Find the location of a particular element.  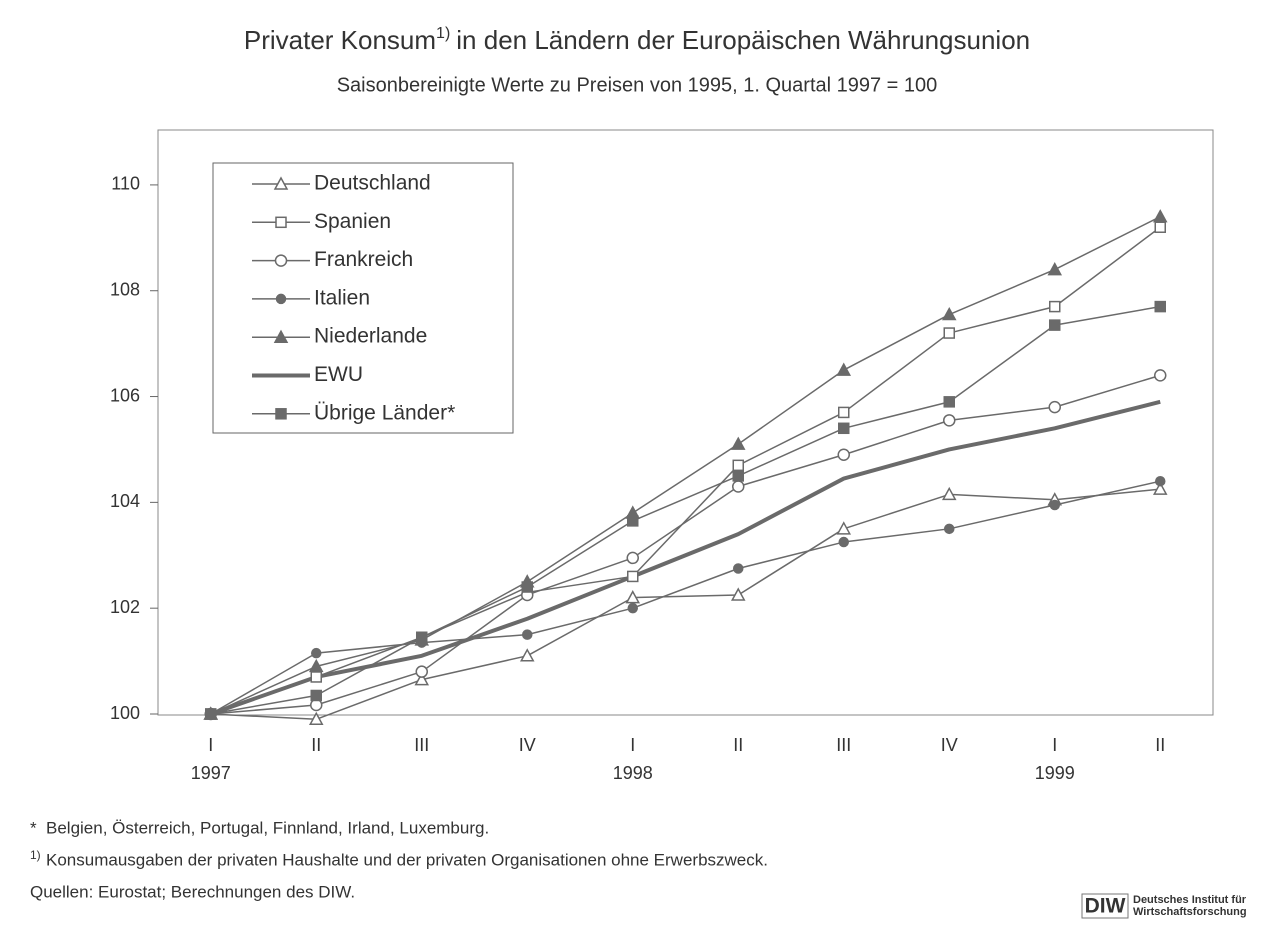

logo-box is located at coordinates (1105, 906).